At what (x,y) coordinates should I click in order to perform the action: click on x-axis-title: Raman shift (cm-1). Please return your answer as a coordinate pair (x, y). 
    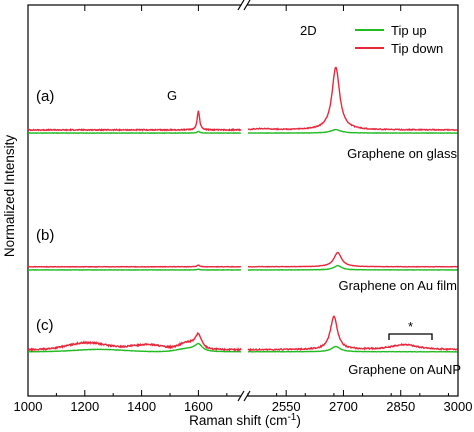
    Looking at the image, I should click on (245, 420).